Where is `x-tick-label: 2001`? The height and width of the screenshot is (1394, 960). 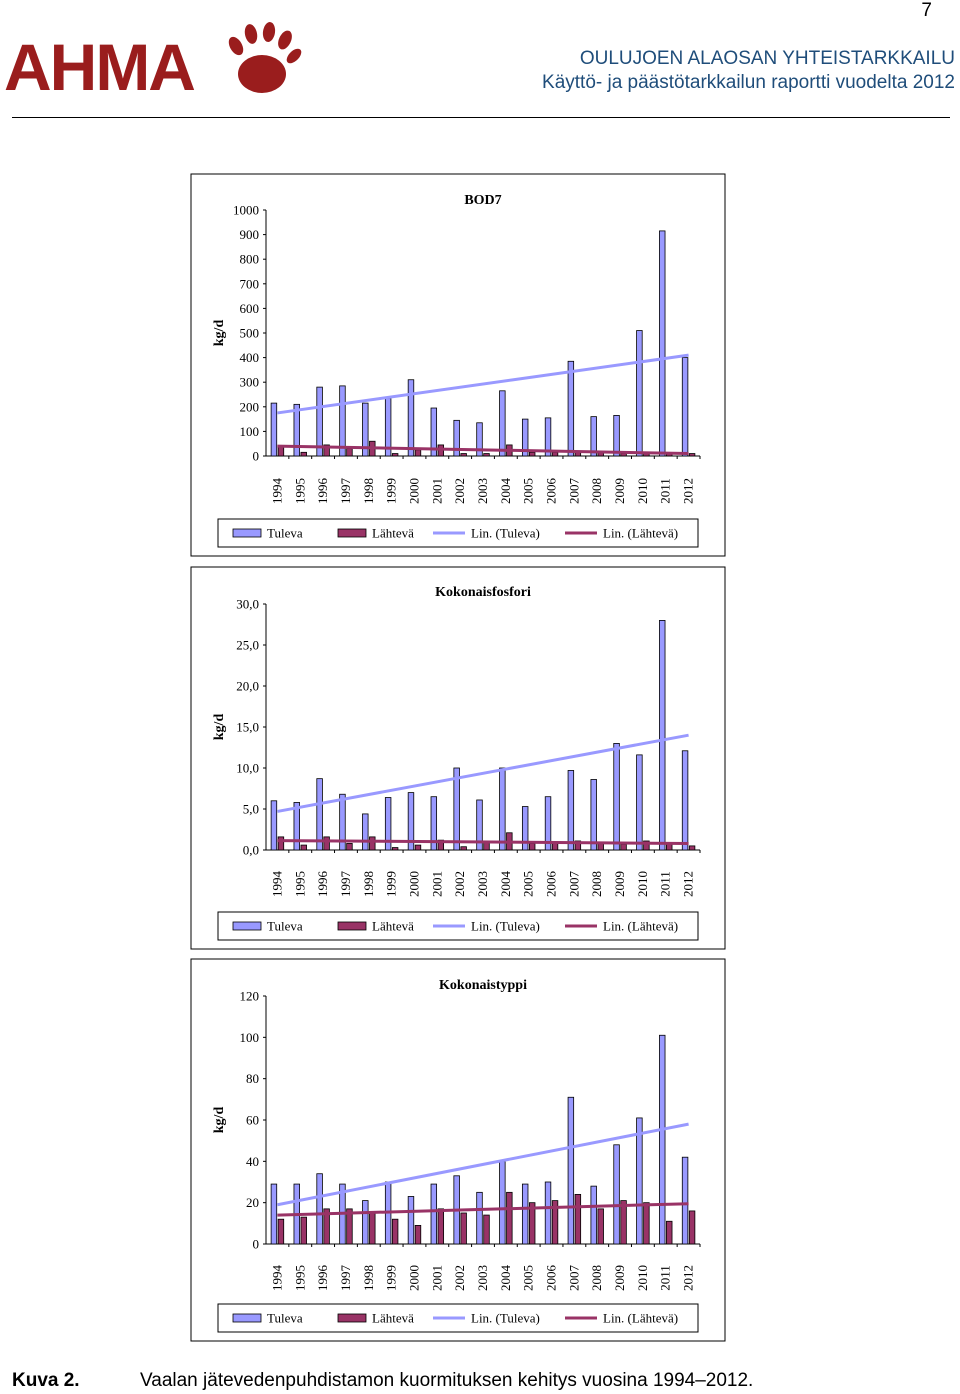 x-tick-label: 2001 is located at coordinates (436, 1278).